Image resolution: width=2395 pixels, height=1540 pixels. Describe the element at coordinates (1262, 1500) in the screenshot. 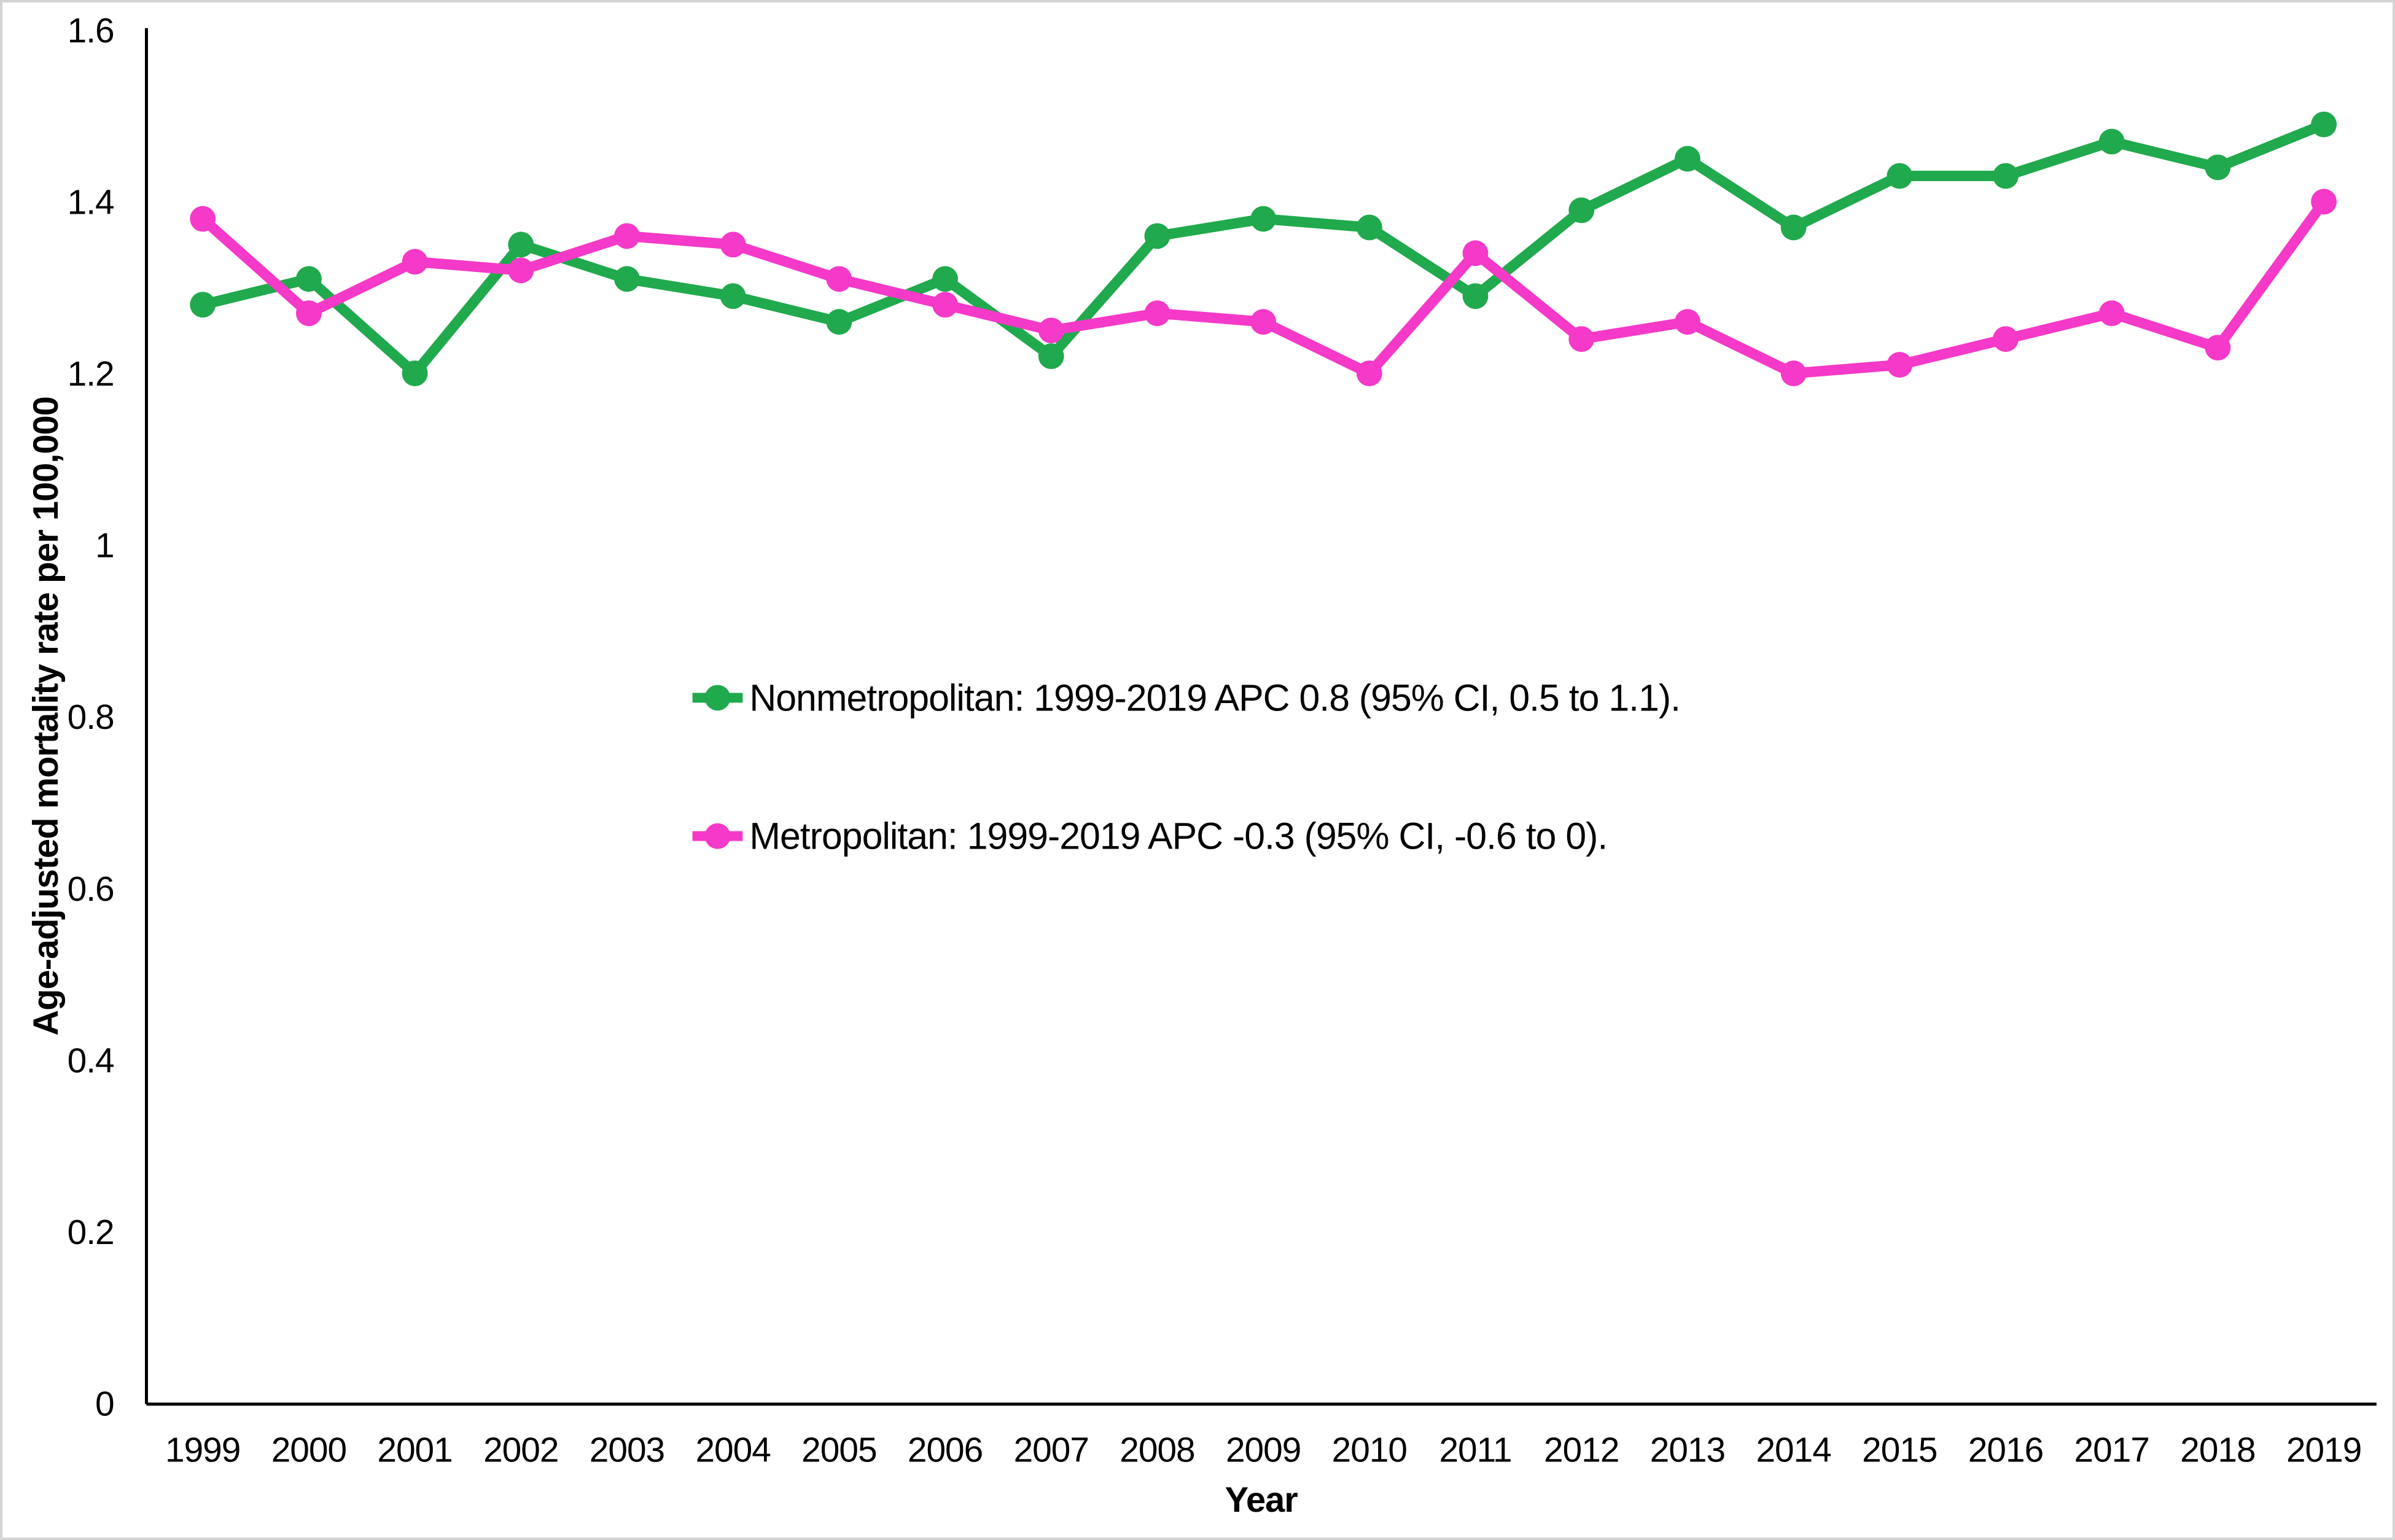

I see `x-axis-title: Year` at that location.